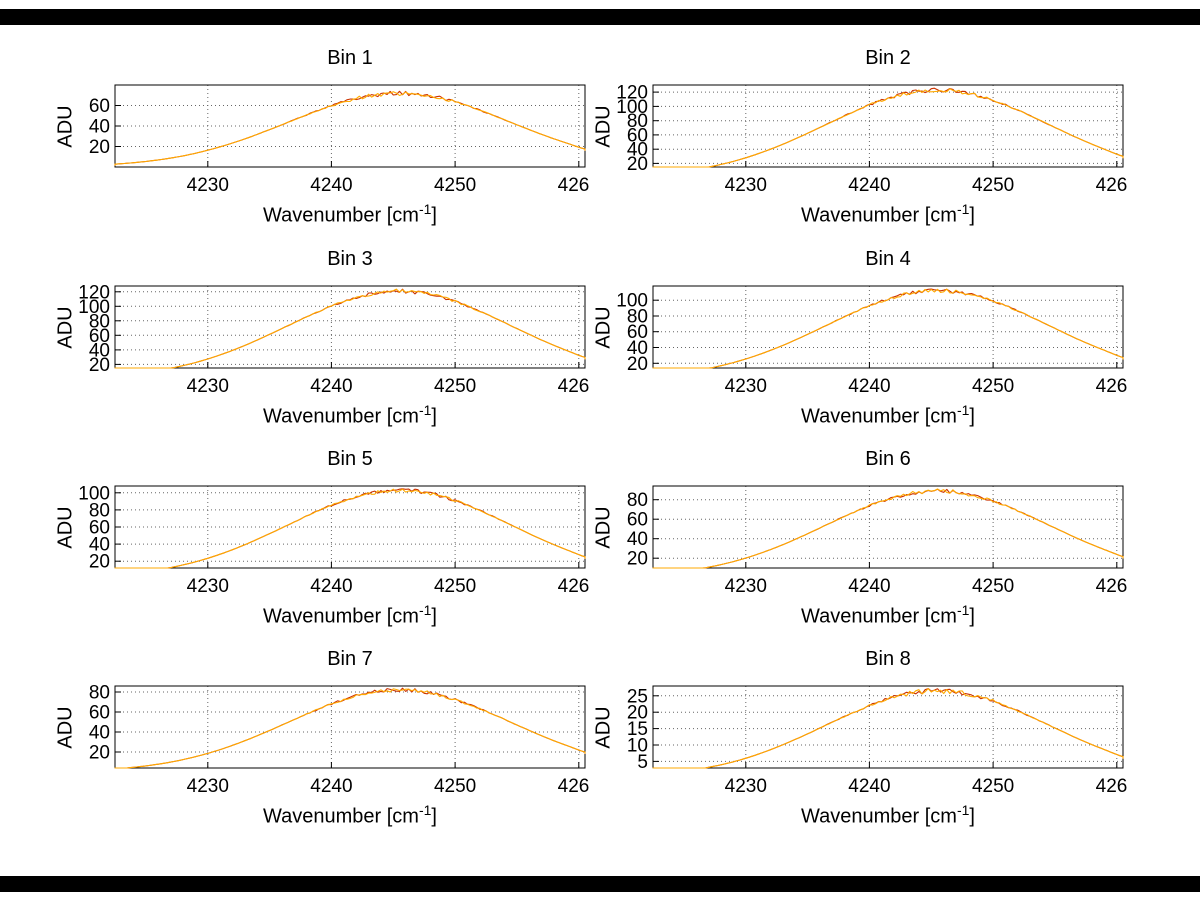 This screenshot has height=901, width=1200. I want to click on svg-text: 10, so click(637, 746).